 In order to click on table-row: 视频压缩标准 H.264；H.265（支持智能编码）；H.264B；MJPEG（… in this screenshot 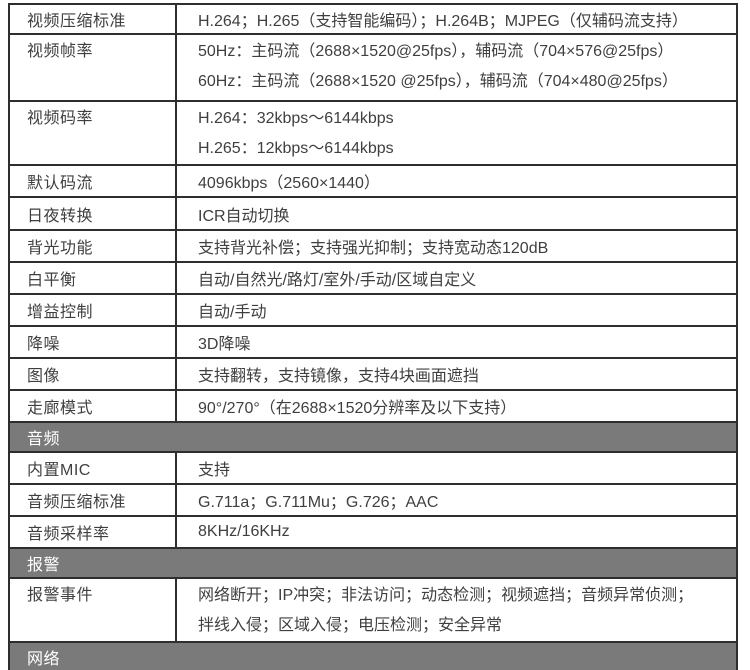, I will do `click(373, 19)`.